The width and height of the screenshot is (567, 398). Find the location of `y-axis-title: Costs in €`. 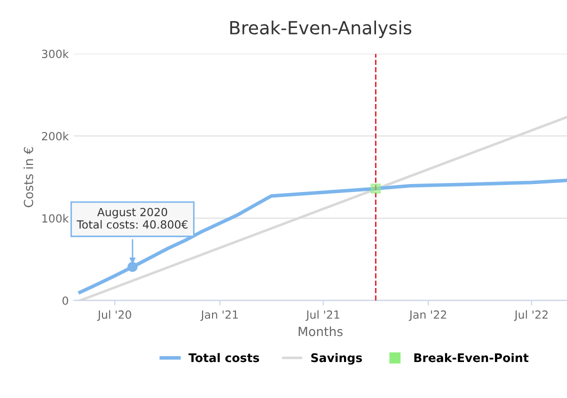

y-axis-title: Costs in € is located at coordinates (29, 177).